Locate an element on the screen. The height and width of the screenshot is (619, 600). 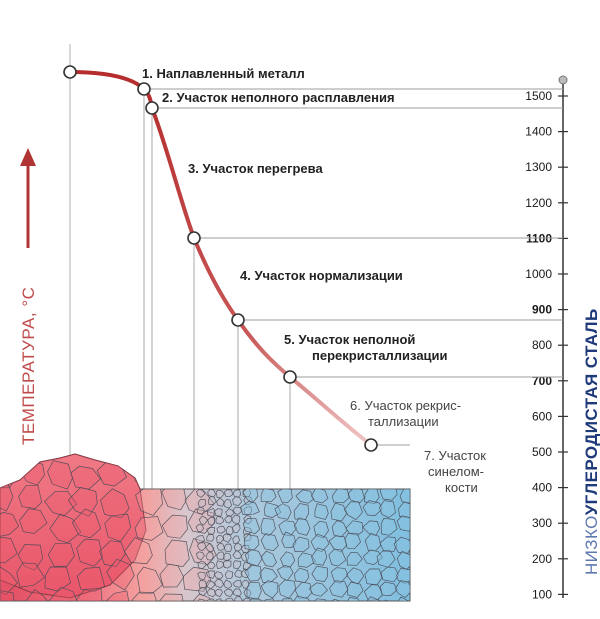
zone-label-3: 3. Участок перегрева is located at coordinates (255, 168).